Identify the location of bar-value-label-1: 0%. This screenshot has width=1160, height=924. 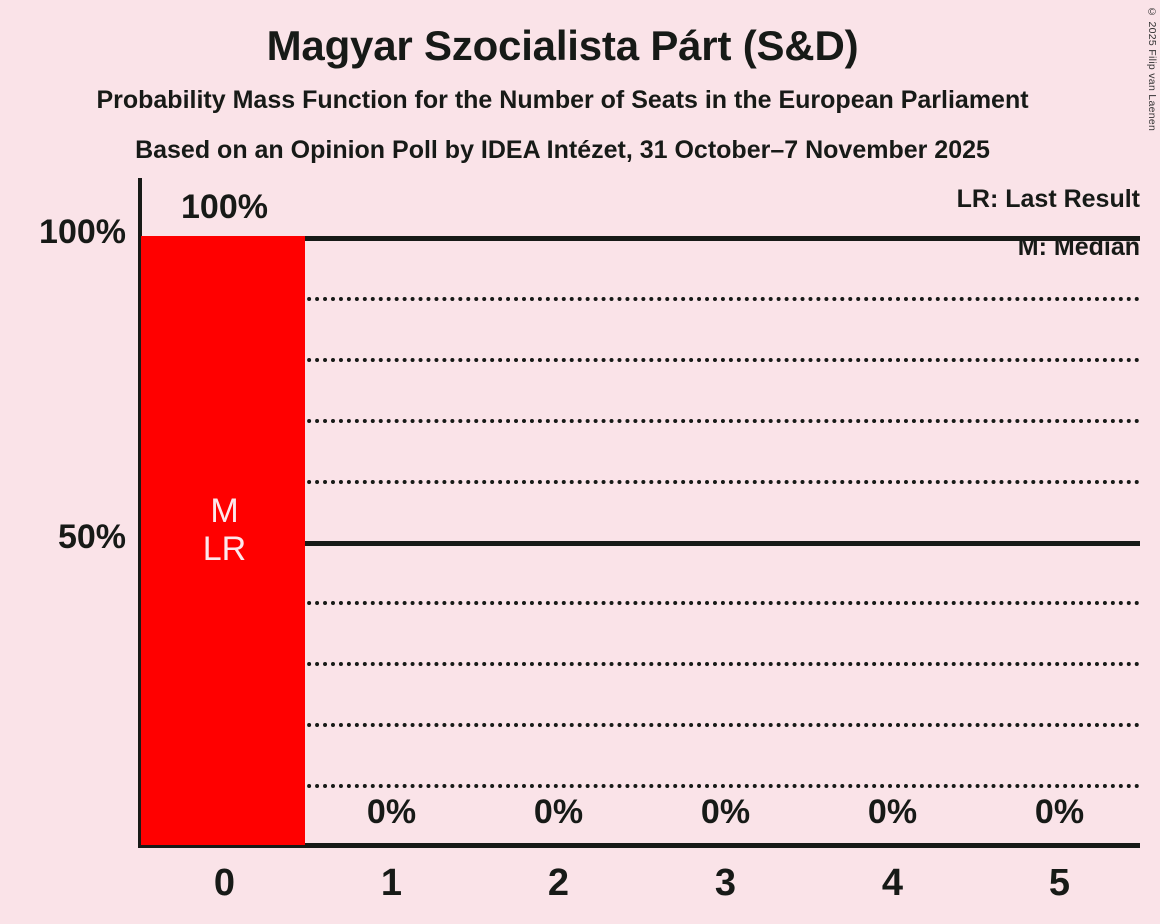
(391, 812).